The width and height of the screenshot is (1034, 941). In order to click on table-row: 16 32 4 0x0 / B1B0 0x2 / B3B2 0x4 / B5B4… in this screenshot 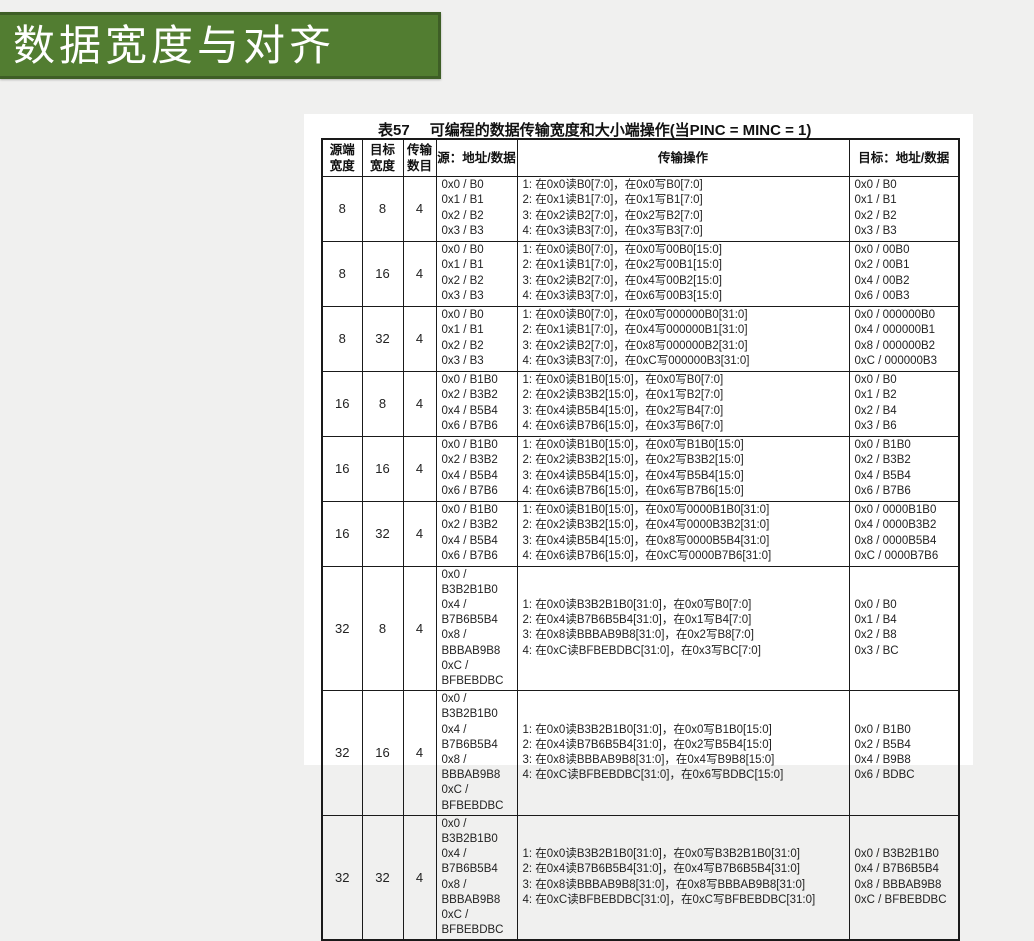, I will do `click(640, 533)`.